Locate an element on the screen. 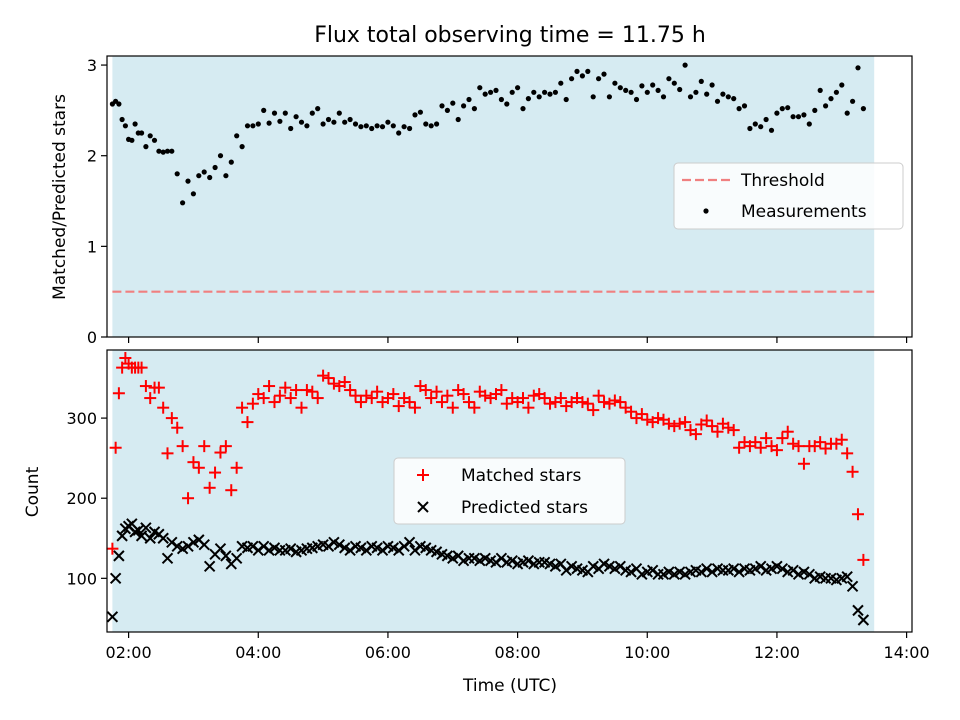 This screenshot has height=720, width=960. top-y-tick-label: 3 is located at coordinates (92, 65).